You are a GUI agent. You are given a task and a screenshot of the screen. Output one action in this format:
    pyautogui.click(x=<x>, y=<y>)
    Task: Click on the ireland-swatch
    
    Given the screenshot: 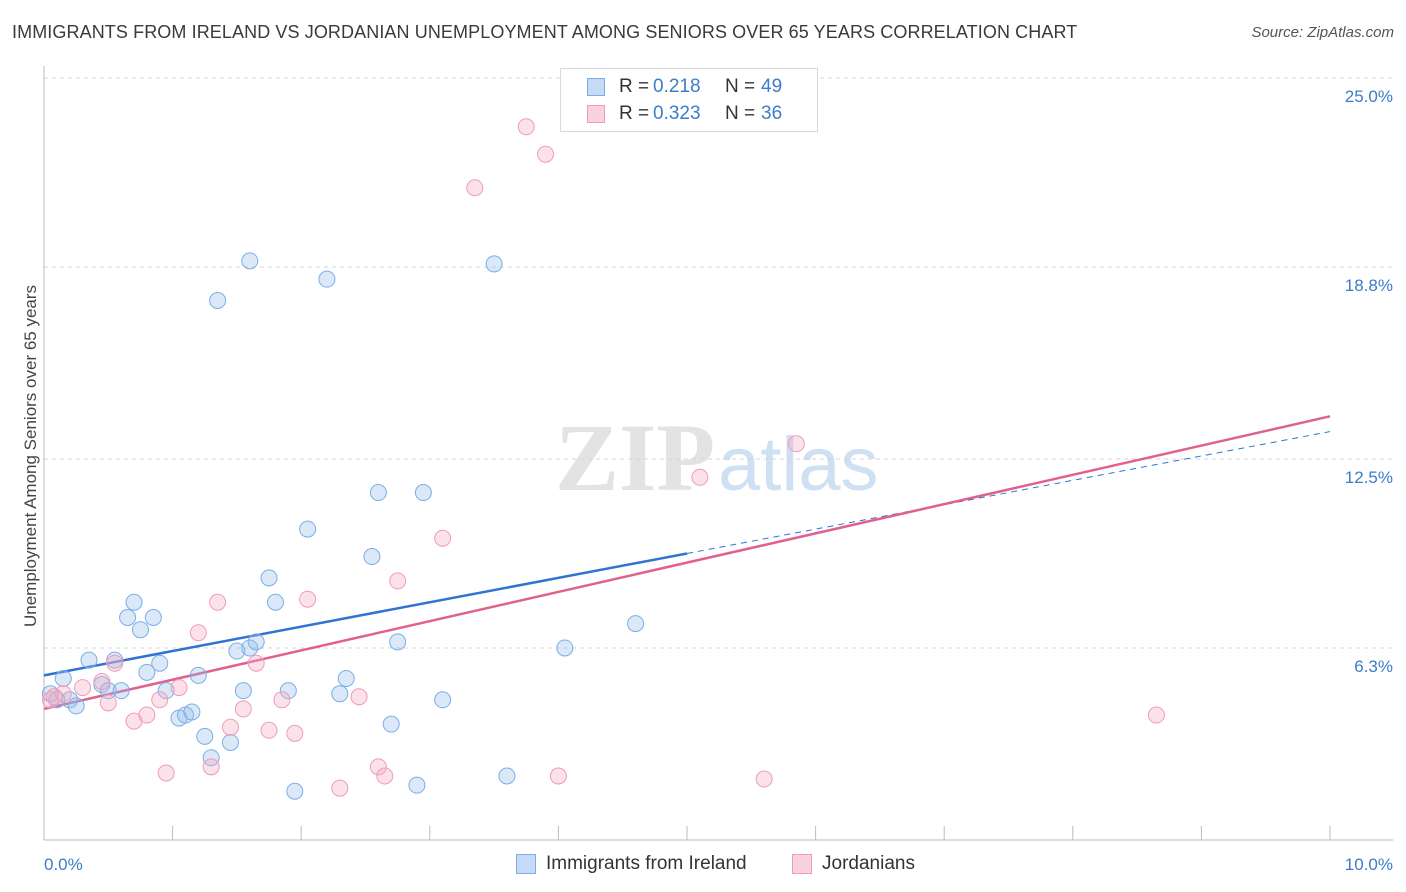 What is the action you would take?
    pyautogui.click(x=596, y=87)
    